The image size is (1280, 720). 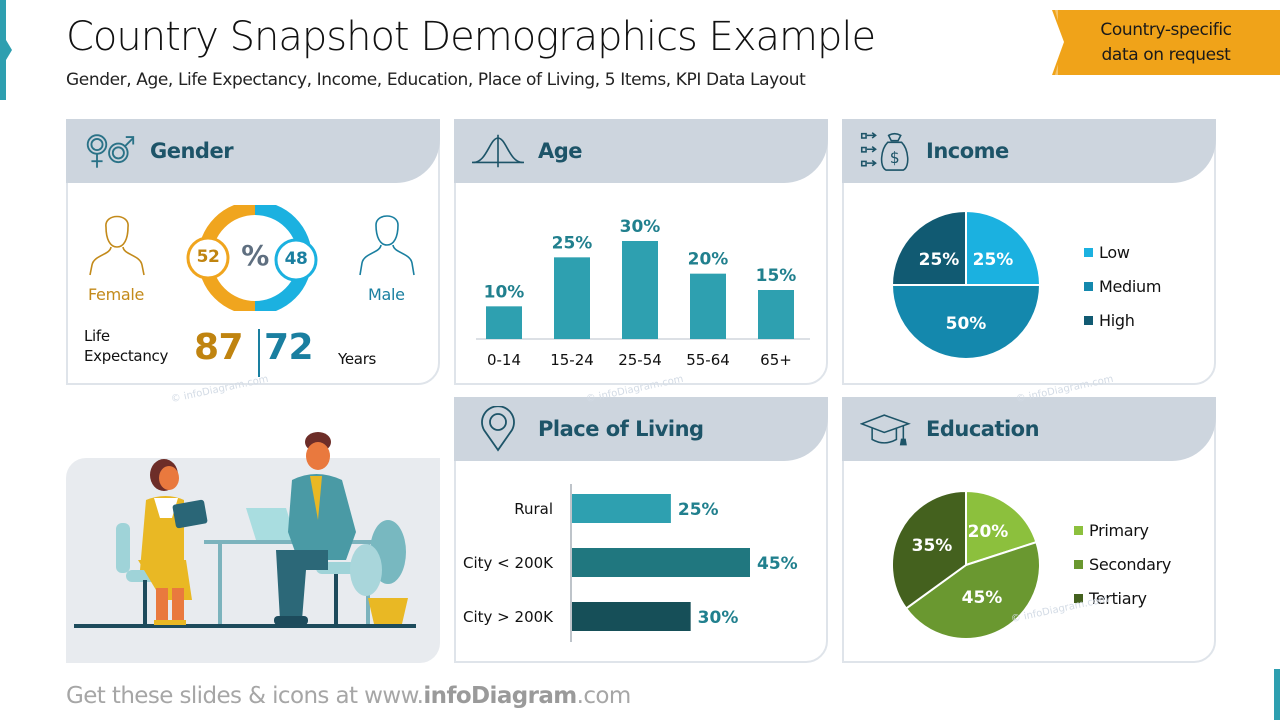 What do you see at coordinates (1130, 564) in the screenshot?
I see `legend-label: Secondary` at bounding box center [1130, 564].